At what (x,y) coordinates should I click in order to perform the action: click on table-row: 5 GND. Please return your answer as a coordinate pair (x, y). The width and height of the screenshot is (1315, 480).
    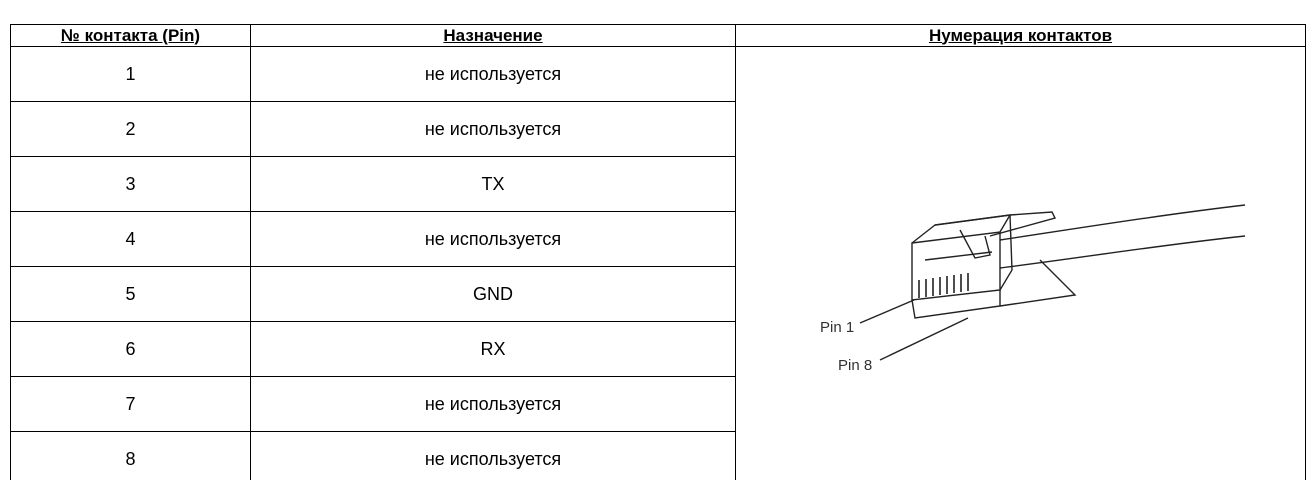
    Looking at the image, I should click on (658, 294).